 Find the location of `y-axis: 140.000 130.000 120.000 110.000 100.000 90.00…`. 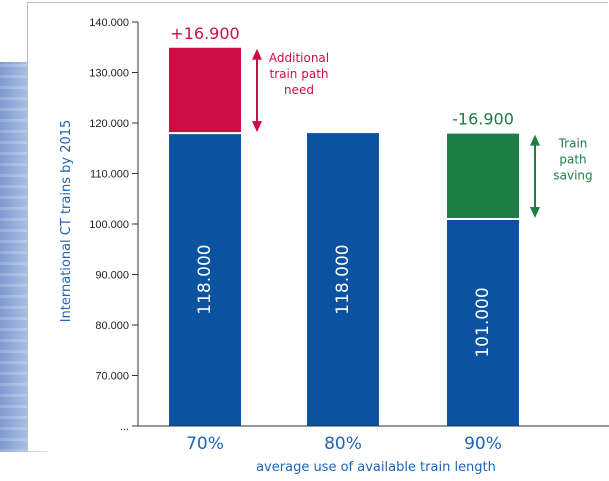

y-axis: 140.000 130.000 120.000 110.000 100.000 90.00… is located at coordinates (114, 225).